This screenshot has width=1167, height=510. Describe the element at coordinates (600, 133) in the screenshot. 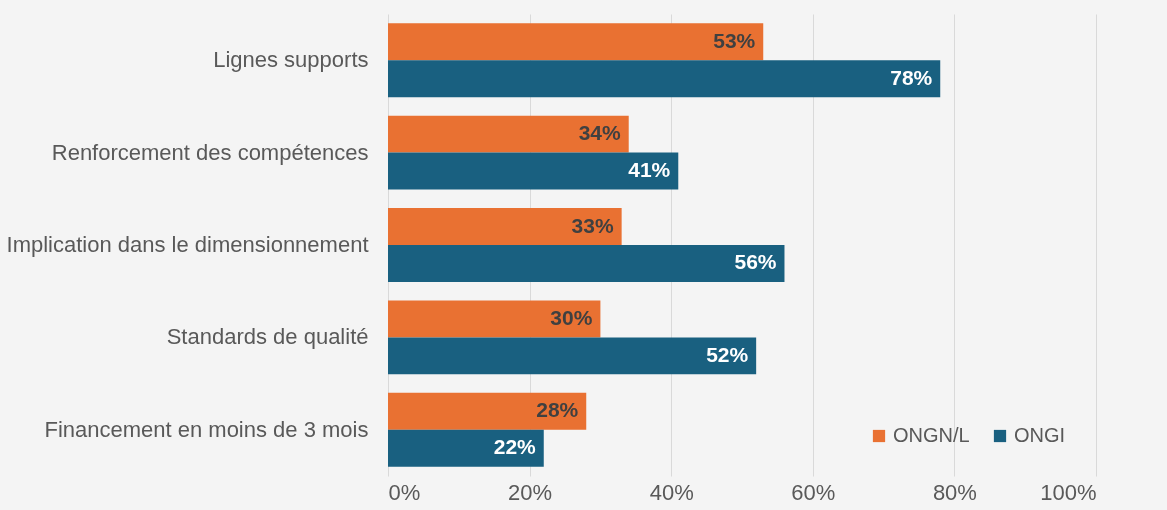

I see `data-label: 34%` at that location.